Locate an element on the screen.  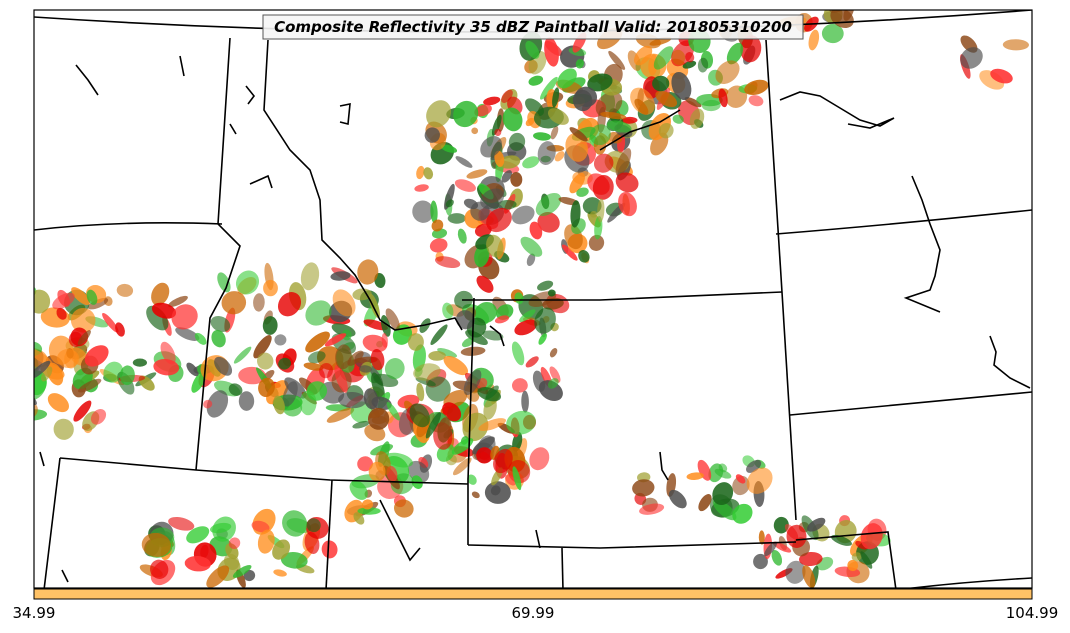
river-missouri is located at coordinates (640, 130).